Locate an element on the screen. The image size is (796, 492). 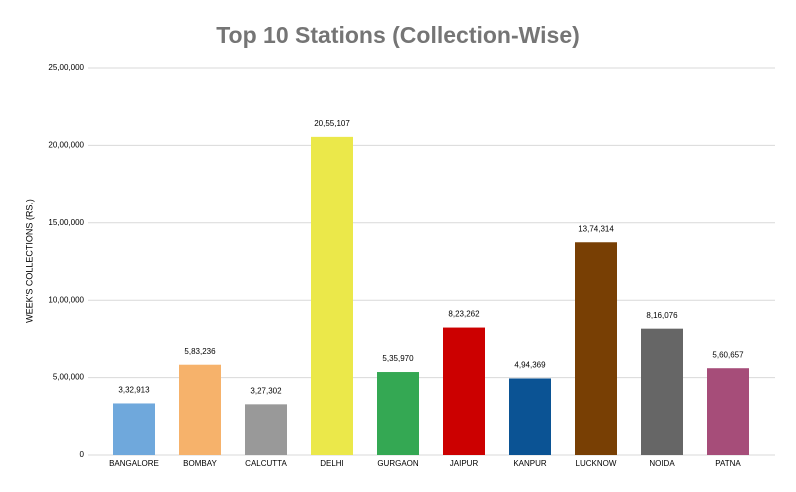
data-label: 13,74,314 is located at coordinates (596, 228).